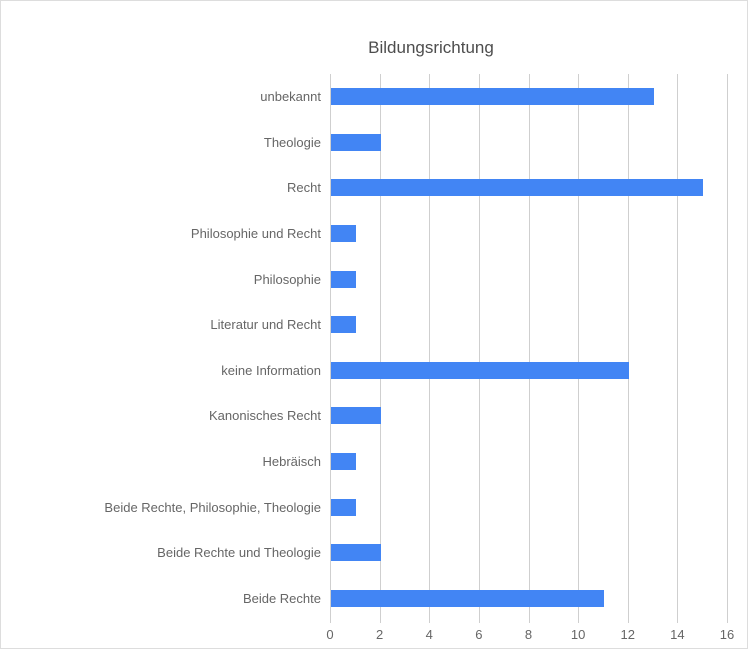  I want to click on x-axis-tick-label: 4, so click(429, 634).